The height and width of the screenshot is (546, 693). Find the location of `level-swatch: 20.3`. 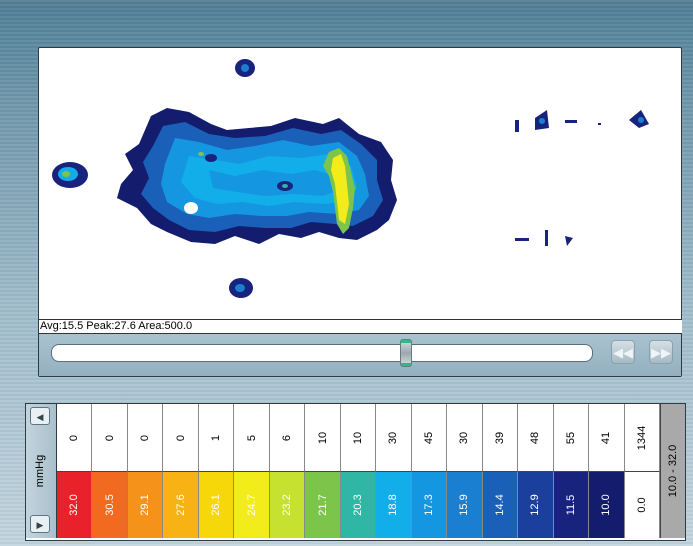

level-swatch: 20.3 is located at coordinates (358, 504).